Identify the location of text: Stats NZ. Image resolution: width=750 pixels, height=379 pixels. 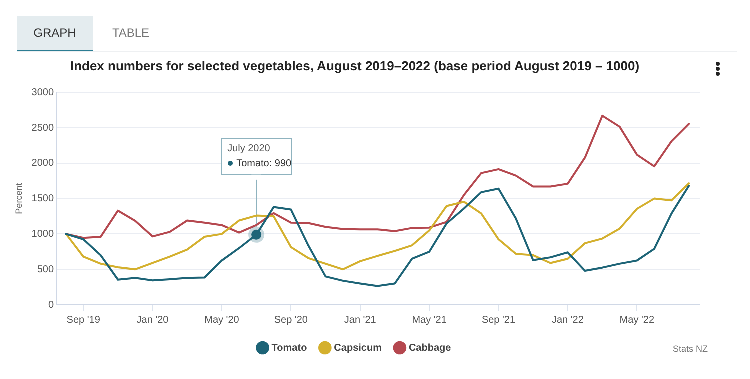
(690, 349).